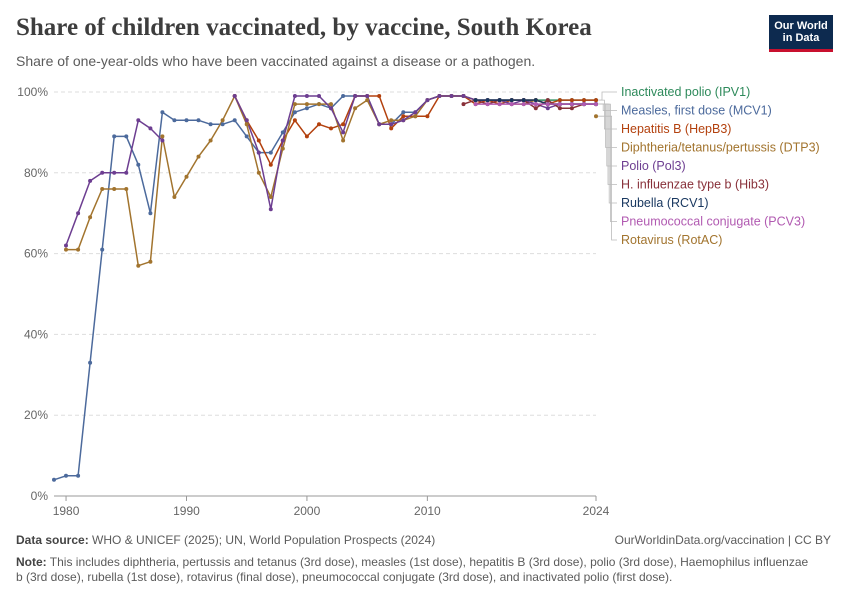 The width and height of the screenshot is (850, 600). What do you see at coordinates (36, 334) in the screenshot?
I see `y-tick-label: 40%` at bounding box center [36, 334].